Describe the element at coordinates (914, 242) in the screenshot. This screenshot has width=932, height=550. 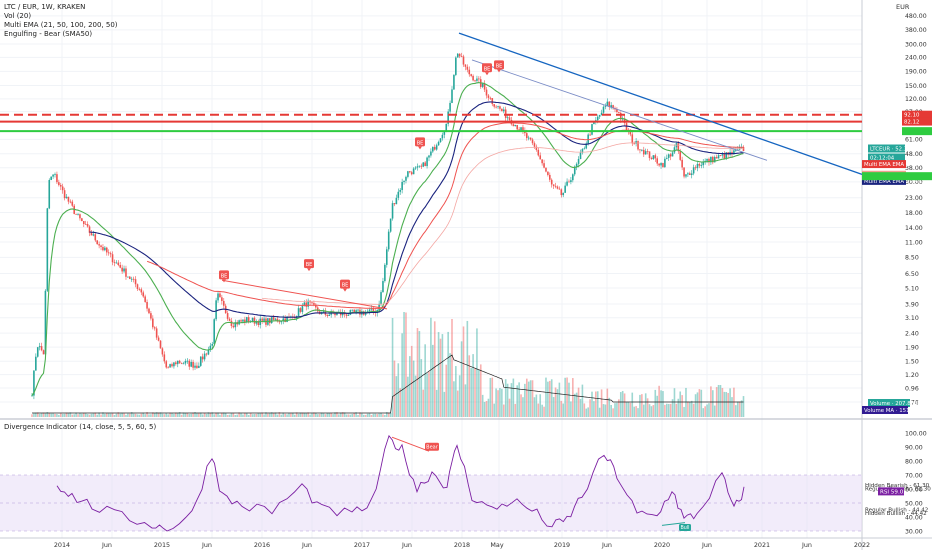
I see `price-axis-tick: 11.00` at that location.